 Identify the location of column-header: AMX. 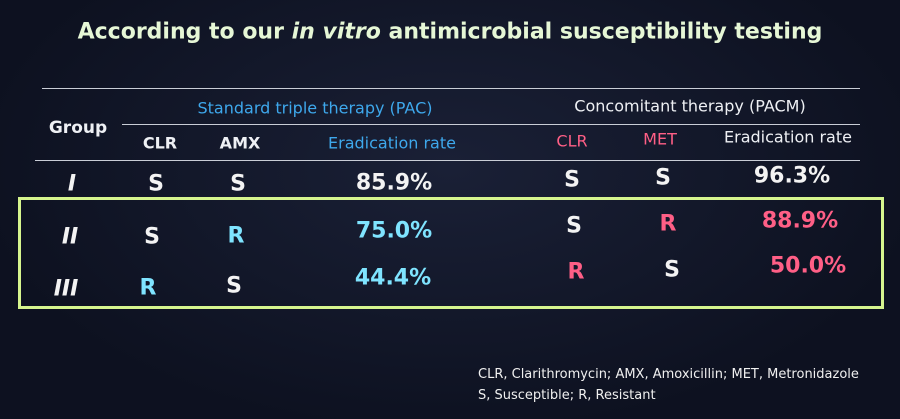
(240, 143).